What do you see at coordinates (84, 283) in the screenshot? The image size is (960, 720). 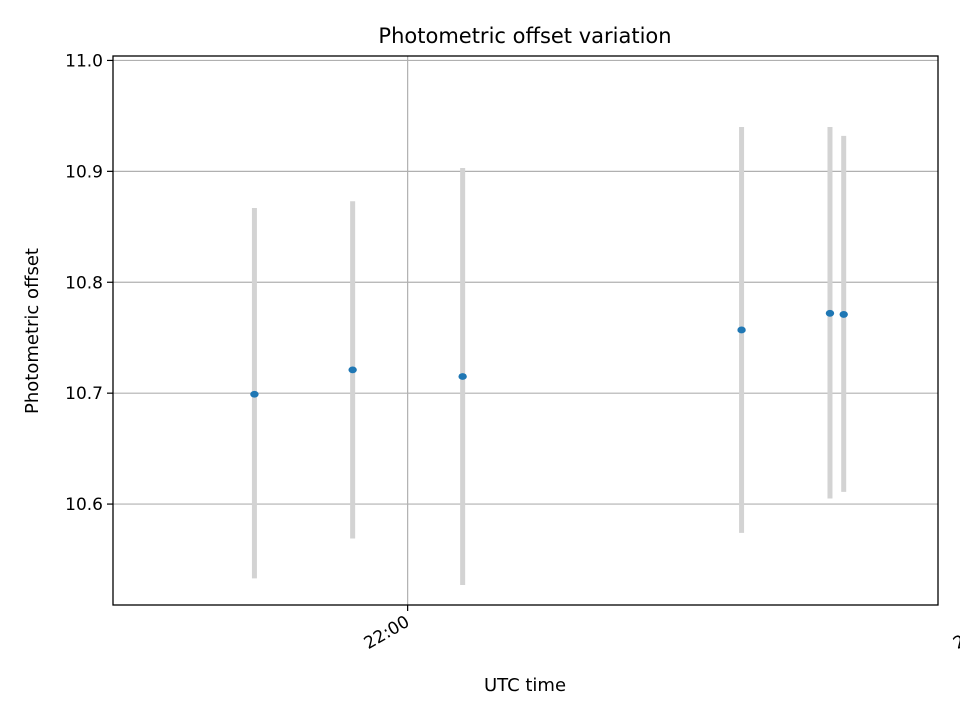 I see `y-tick-label: 10.8` at bounding box center [84, 283].